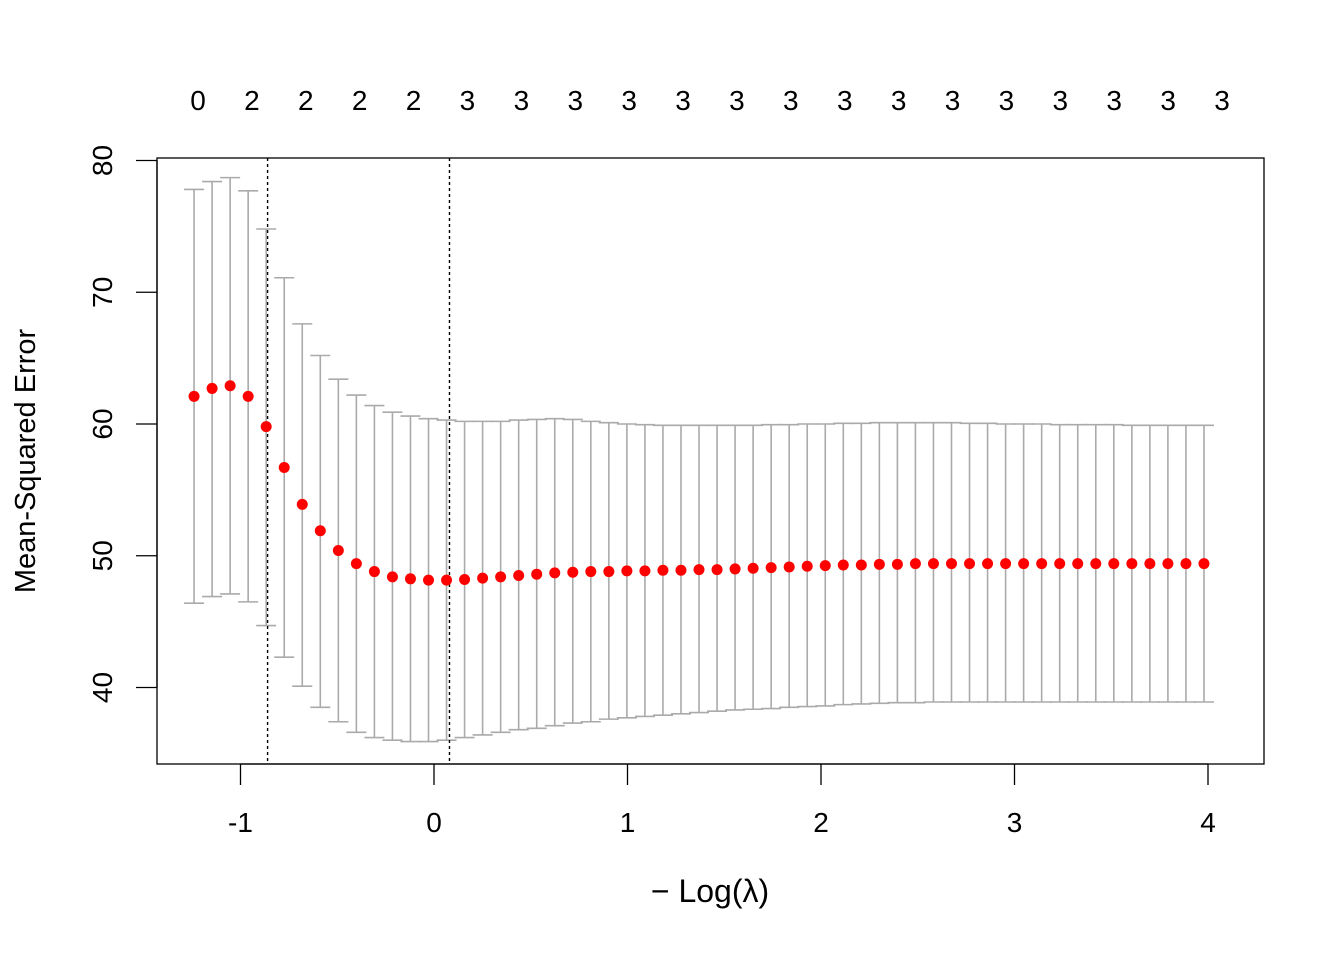 Image resolution: width=1344 pixels, height=960 pixels. I want to click on lambda-reference-lines, so click(358, 461).